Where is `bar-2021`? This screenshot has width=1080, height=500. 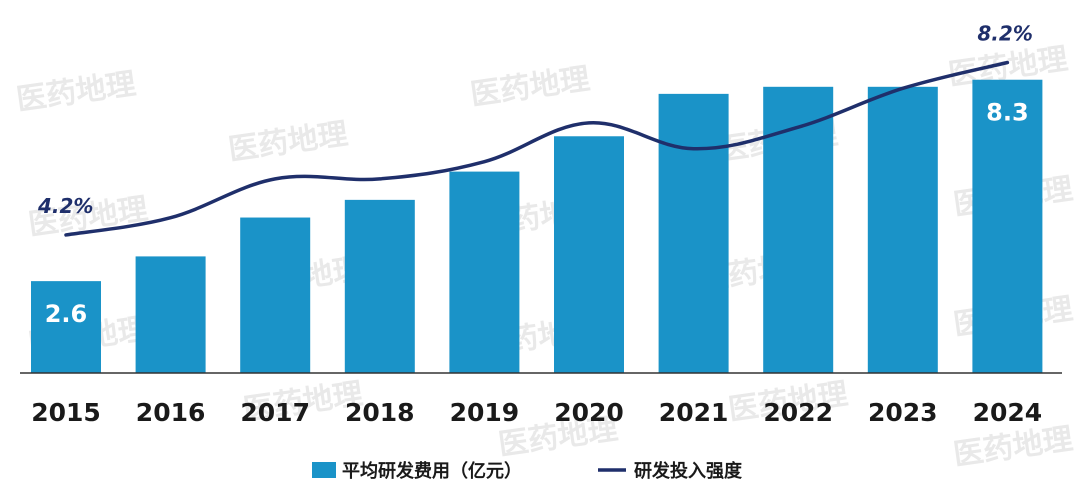 bar-2021 is located at coordinates (693, 233).